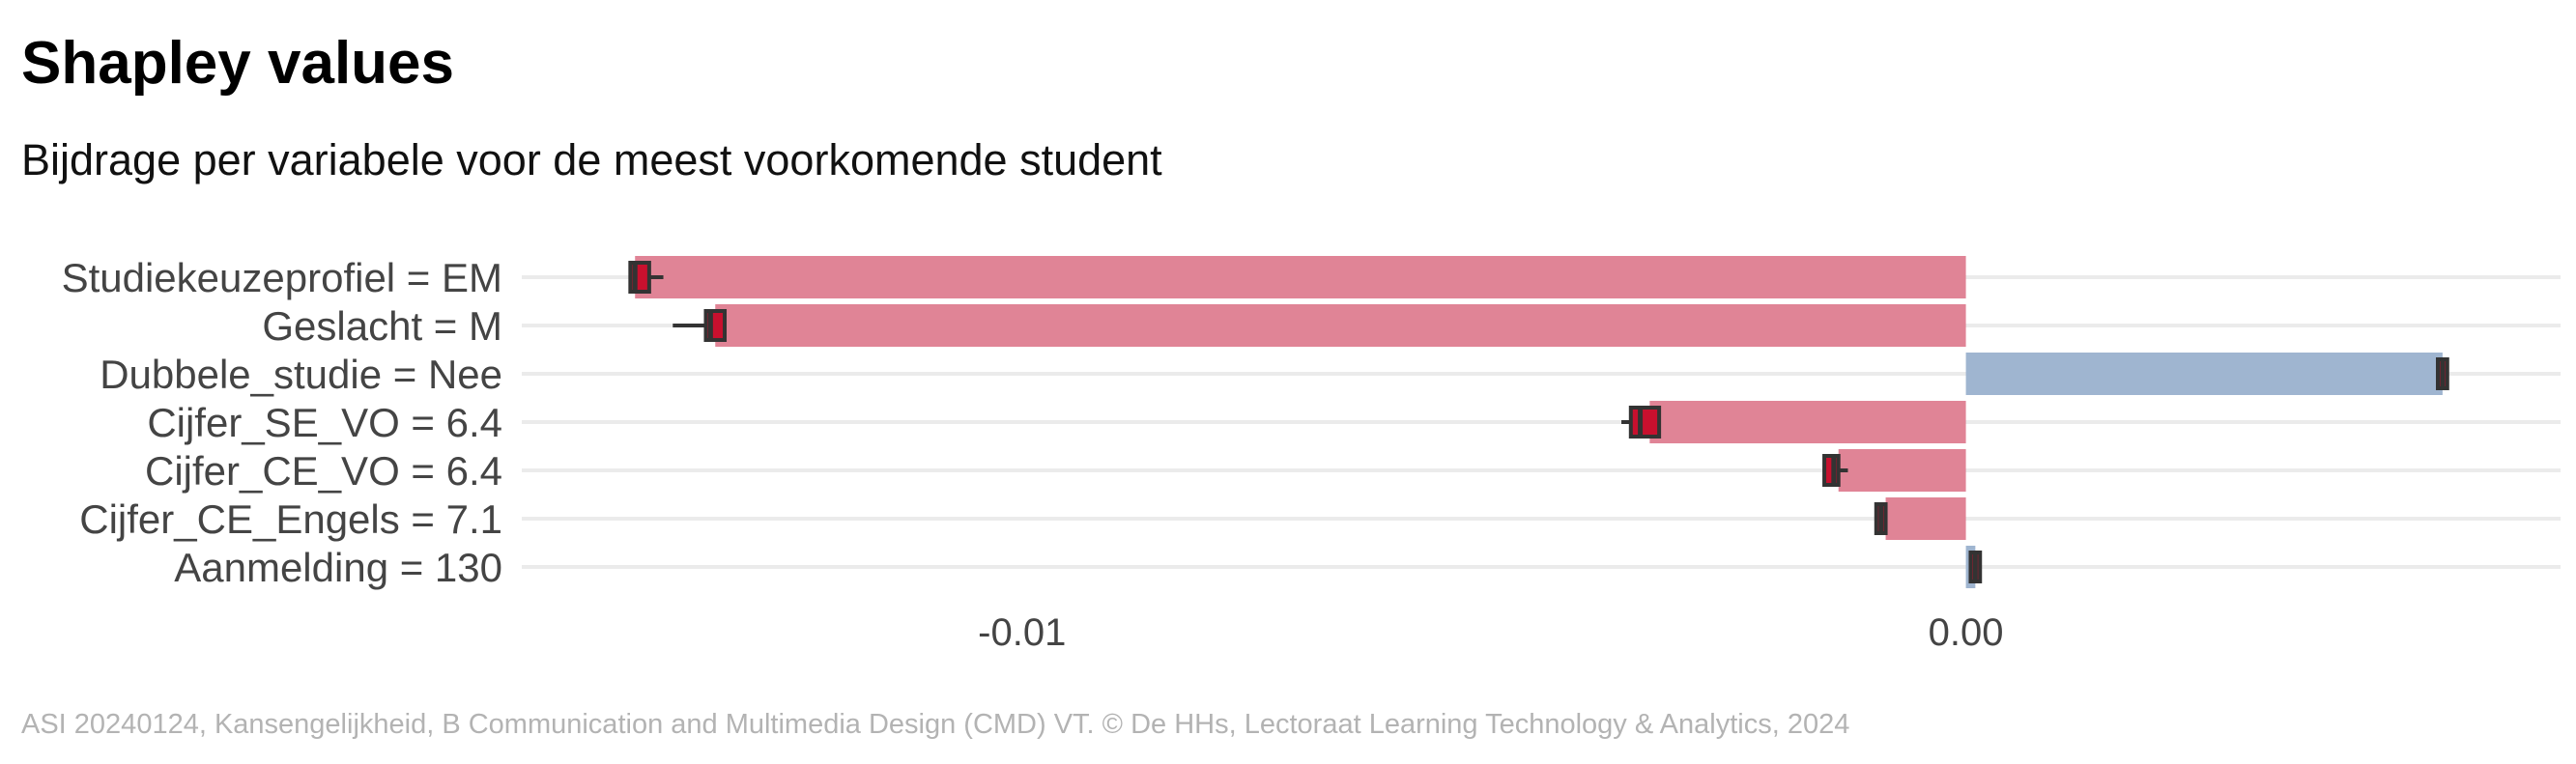  I want to click on x-axis-ticks: -0.01 0.00, so click(1491, 632).